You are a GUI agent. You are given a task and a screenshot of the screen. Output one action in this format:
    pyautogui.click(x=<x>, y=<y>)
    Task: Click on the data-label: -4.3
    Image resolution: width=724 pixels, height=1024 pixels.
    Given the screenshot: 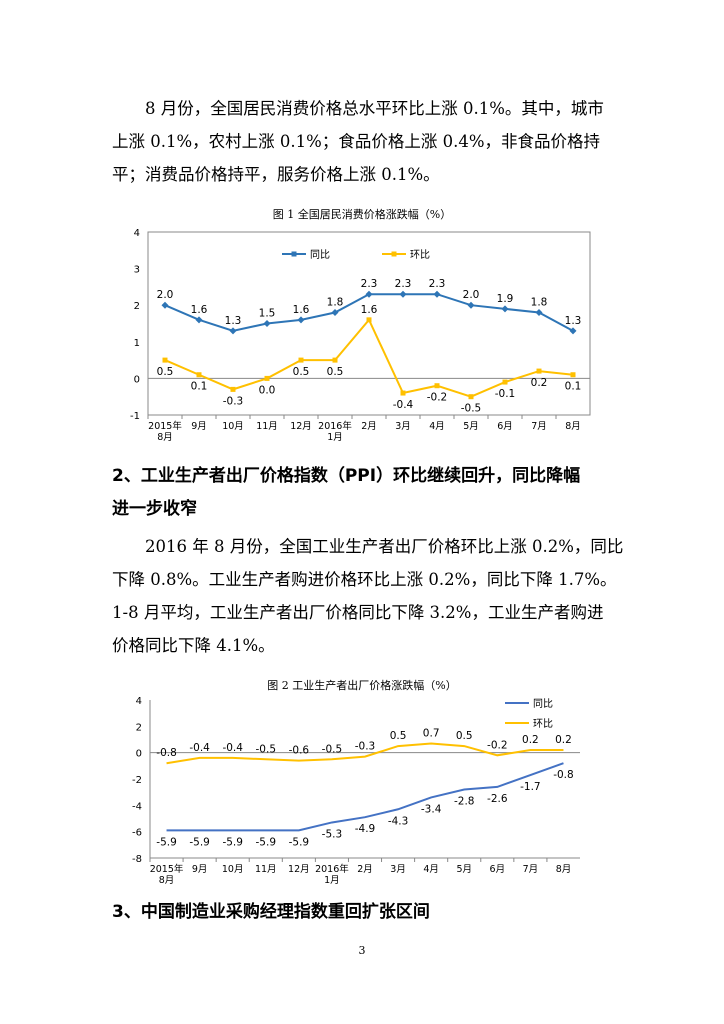 What is the action you would take?
    pyautogui.click(x=398, y=821)
    